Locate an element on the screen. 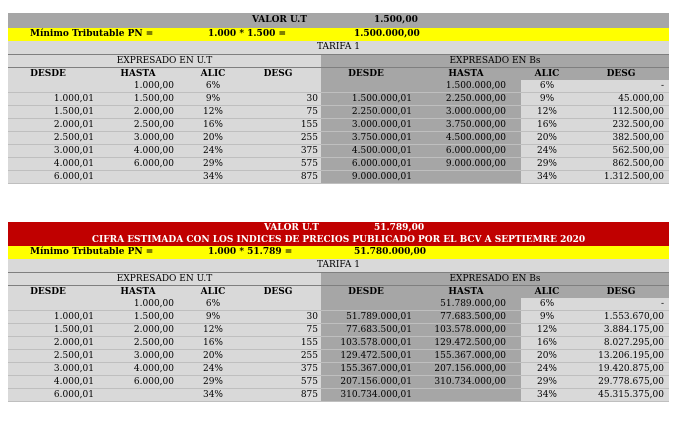 The height and width of the screenshot is (426, 681). cell-hasta-bs: 207.156.000,00 is located at coordinates (470, 369).